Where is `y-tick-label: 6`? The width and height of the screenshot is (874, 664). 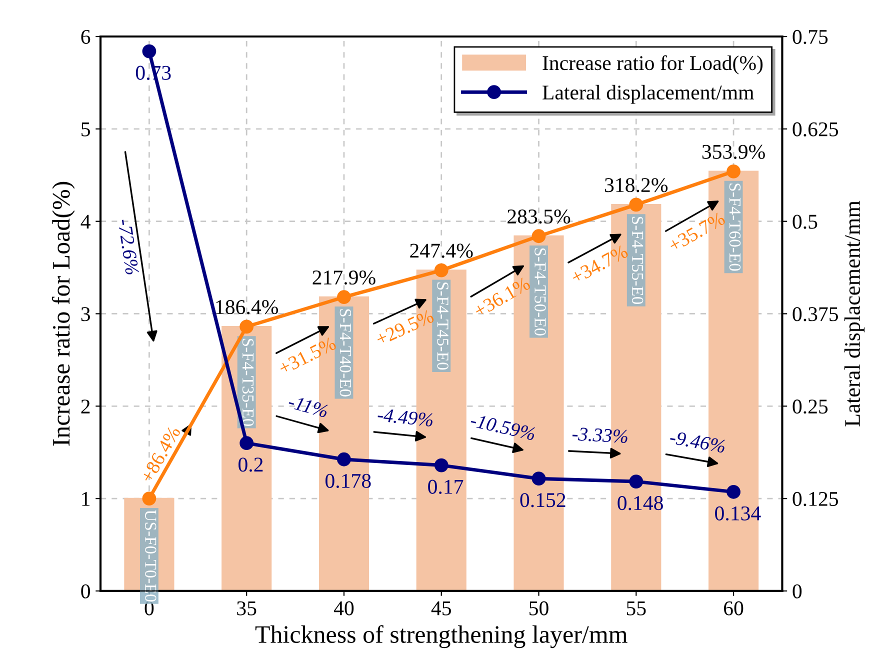 y-tick-label: 6 is located at coordinates (85, 37).